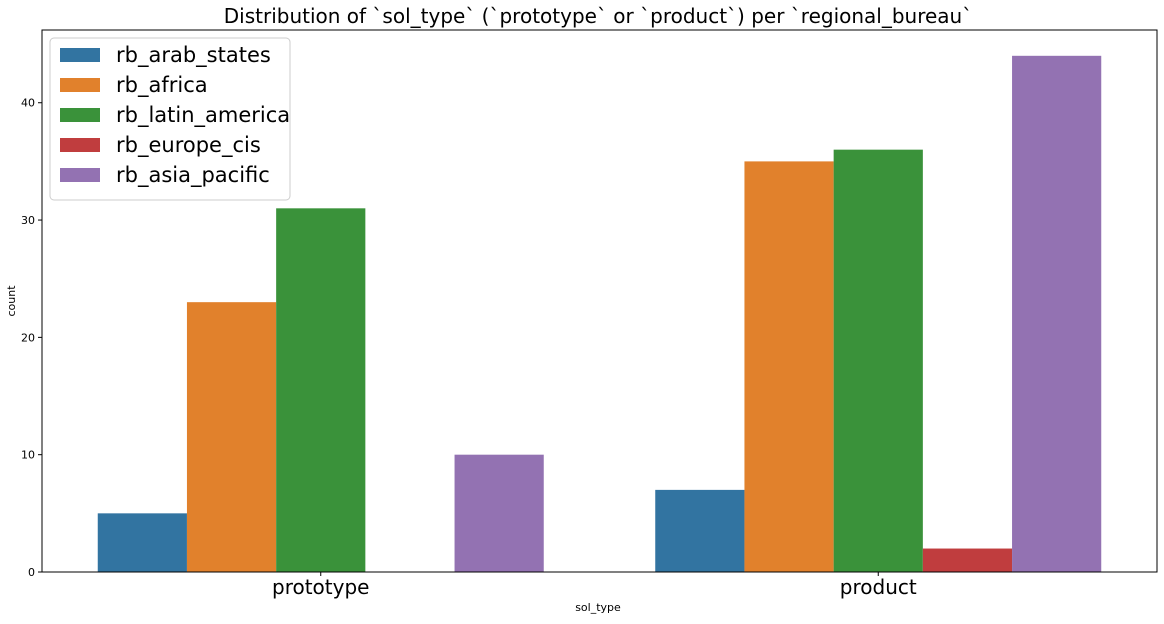 This screenshot has height=624, width=1164. What do you see at coordinates (320, 587) in the screenshot?
I see `x-tick-label-prototype: prototype` at bounding box center [320, 587].